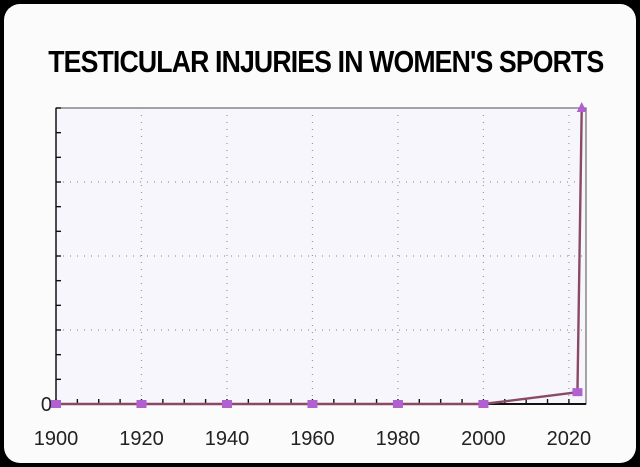 Image resolution: width=640 pixels, height=467 pixels. Describe the element at coordinates (569, 439) in the screenshot. I see `x-tick-label: 2020` at that location.